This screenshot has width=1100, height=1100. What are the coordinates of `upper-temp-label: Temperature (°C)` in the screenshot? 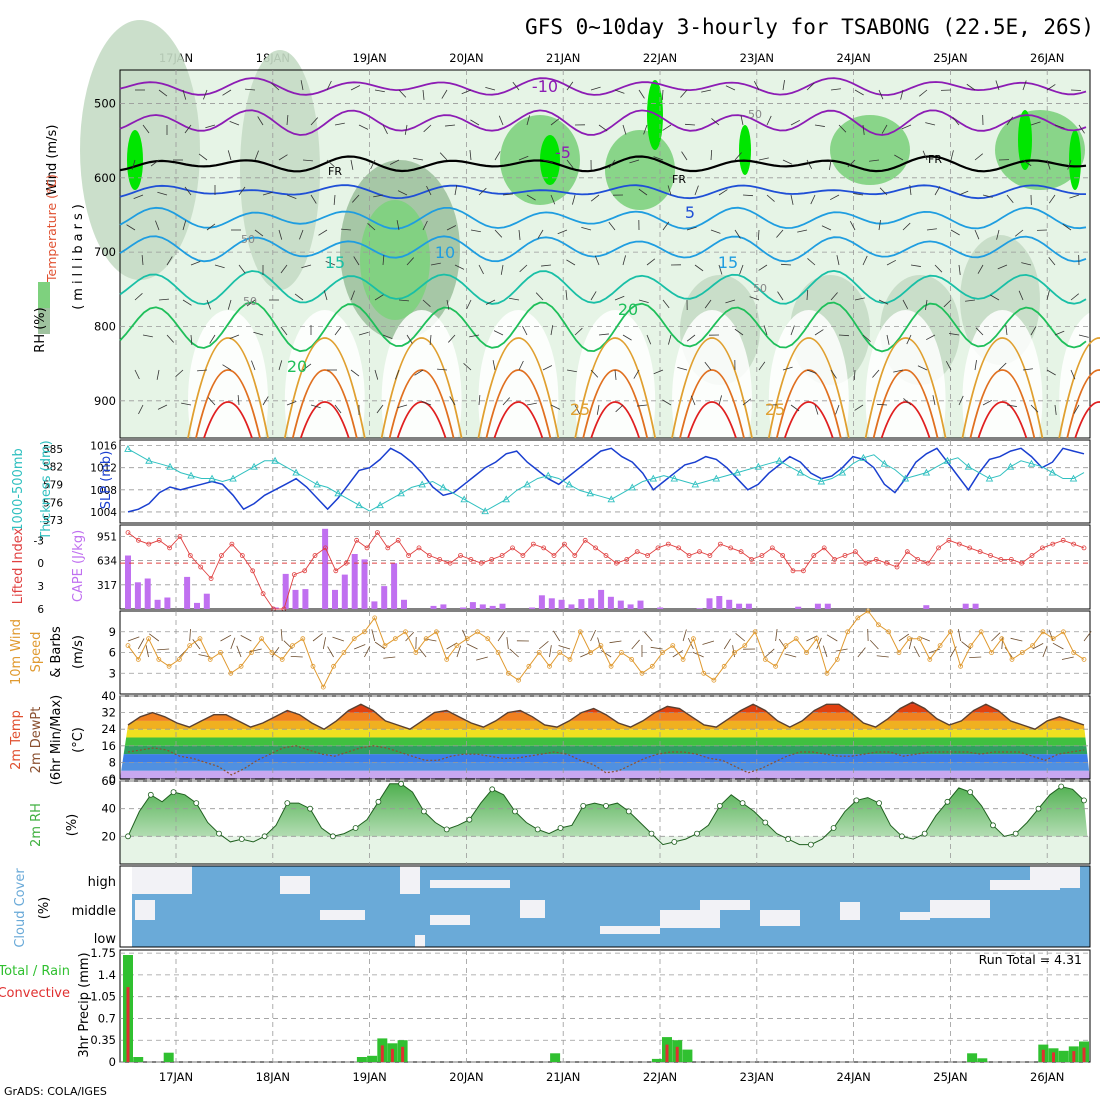 It's located at (51, 228).